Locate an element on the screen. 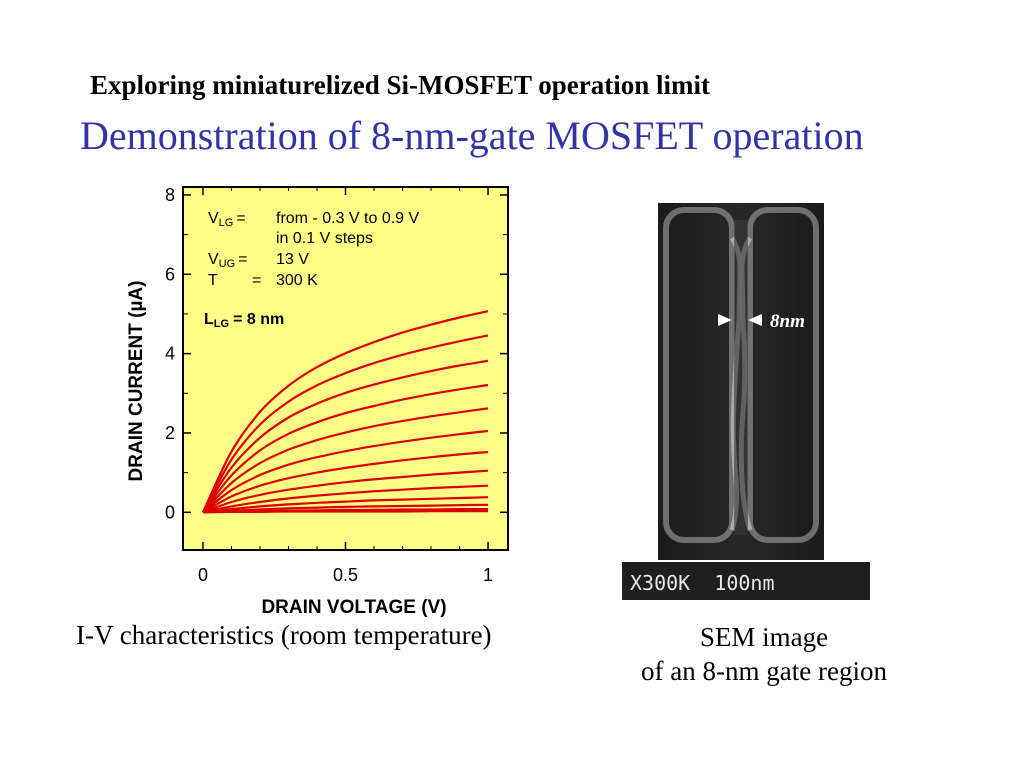  x-axis-label: DRAIN VOLTAGE (V) is located at coordinates (353, 607).